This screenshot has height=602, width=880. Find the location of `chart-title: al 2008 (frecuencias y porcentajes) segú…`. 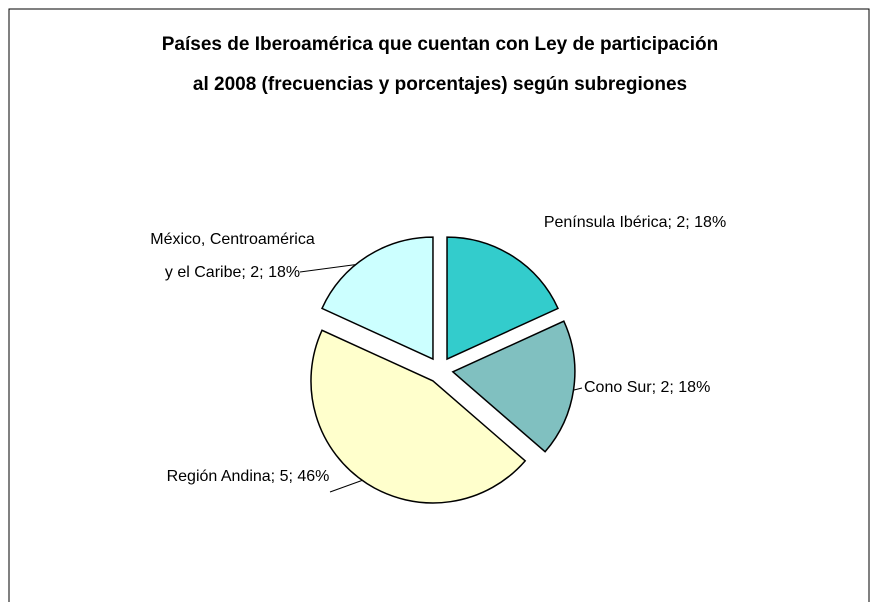

chart-title: al 2008 (frecuencias y porcentajes) segú… is located at coordinates (440, 84).